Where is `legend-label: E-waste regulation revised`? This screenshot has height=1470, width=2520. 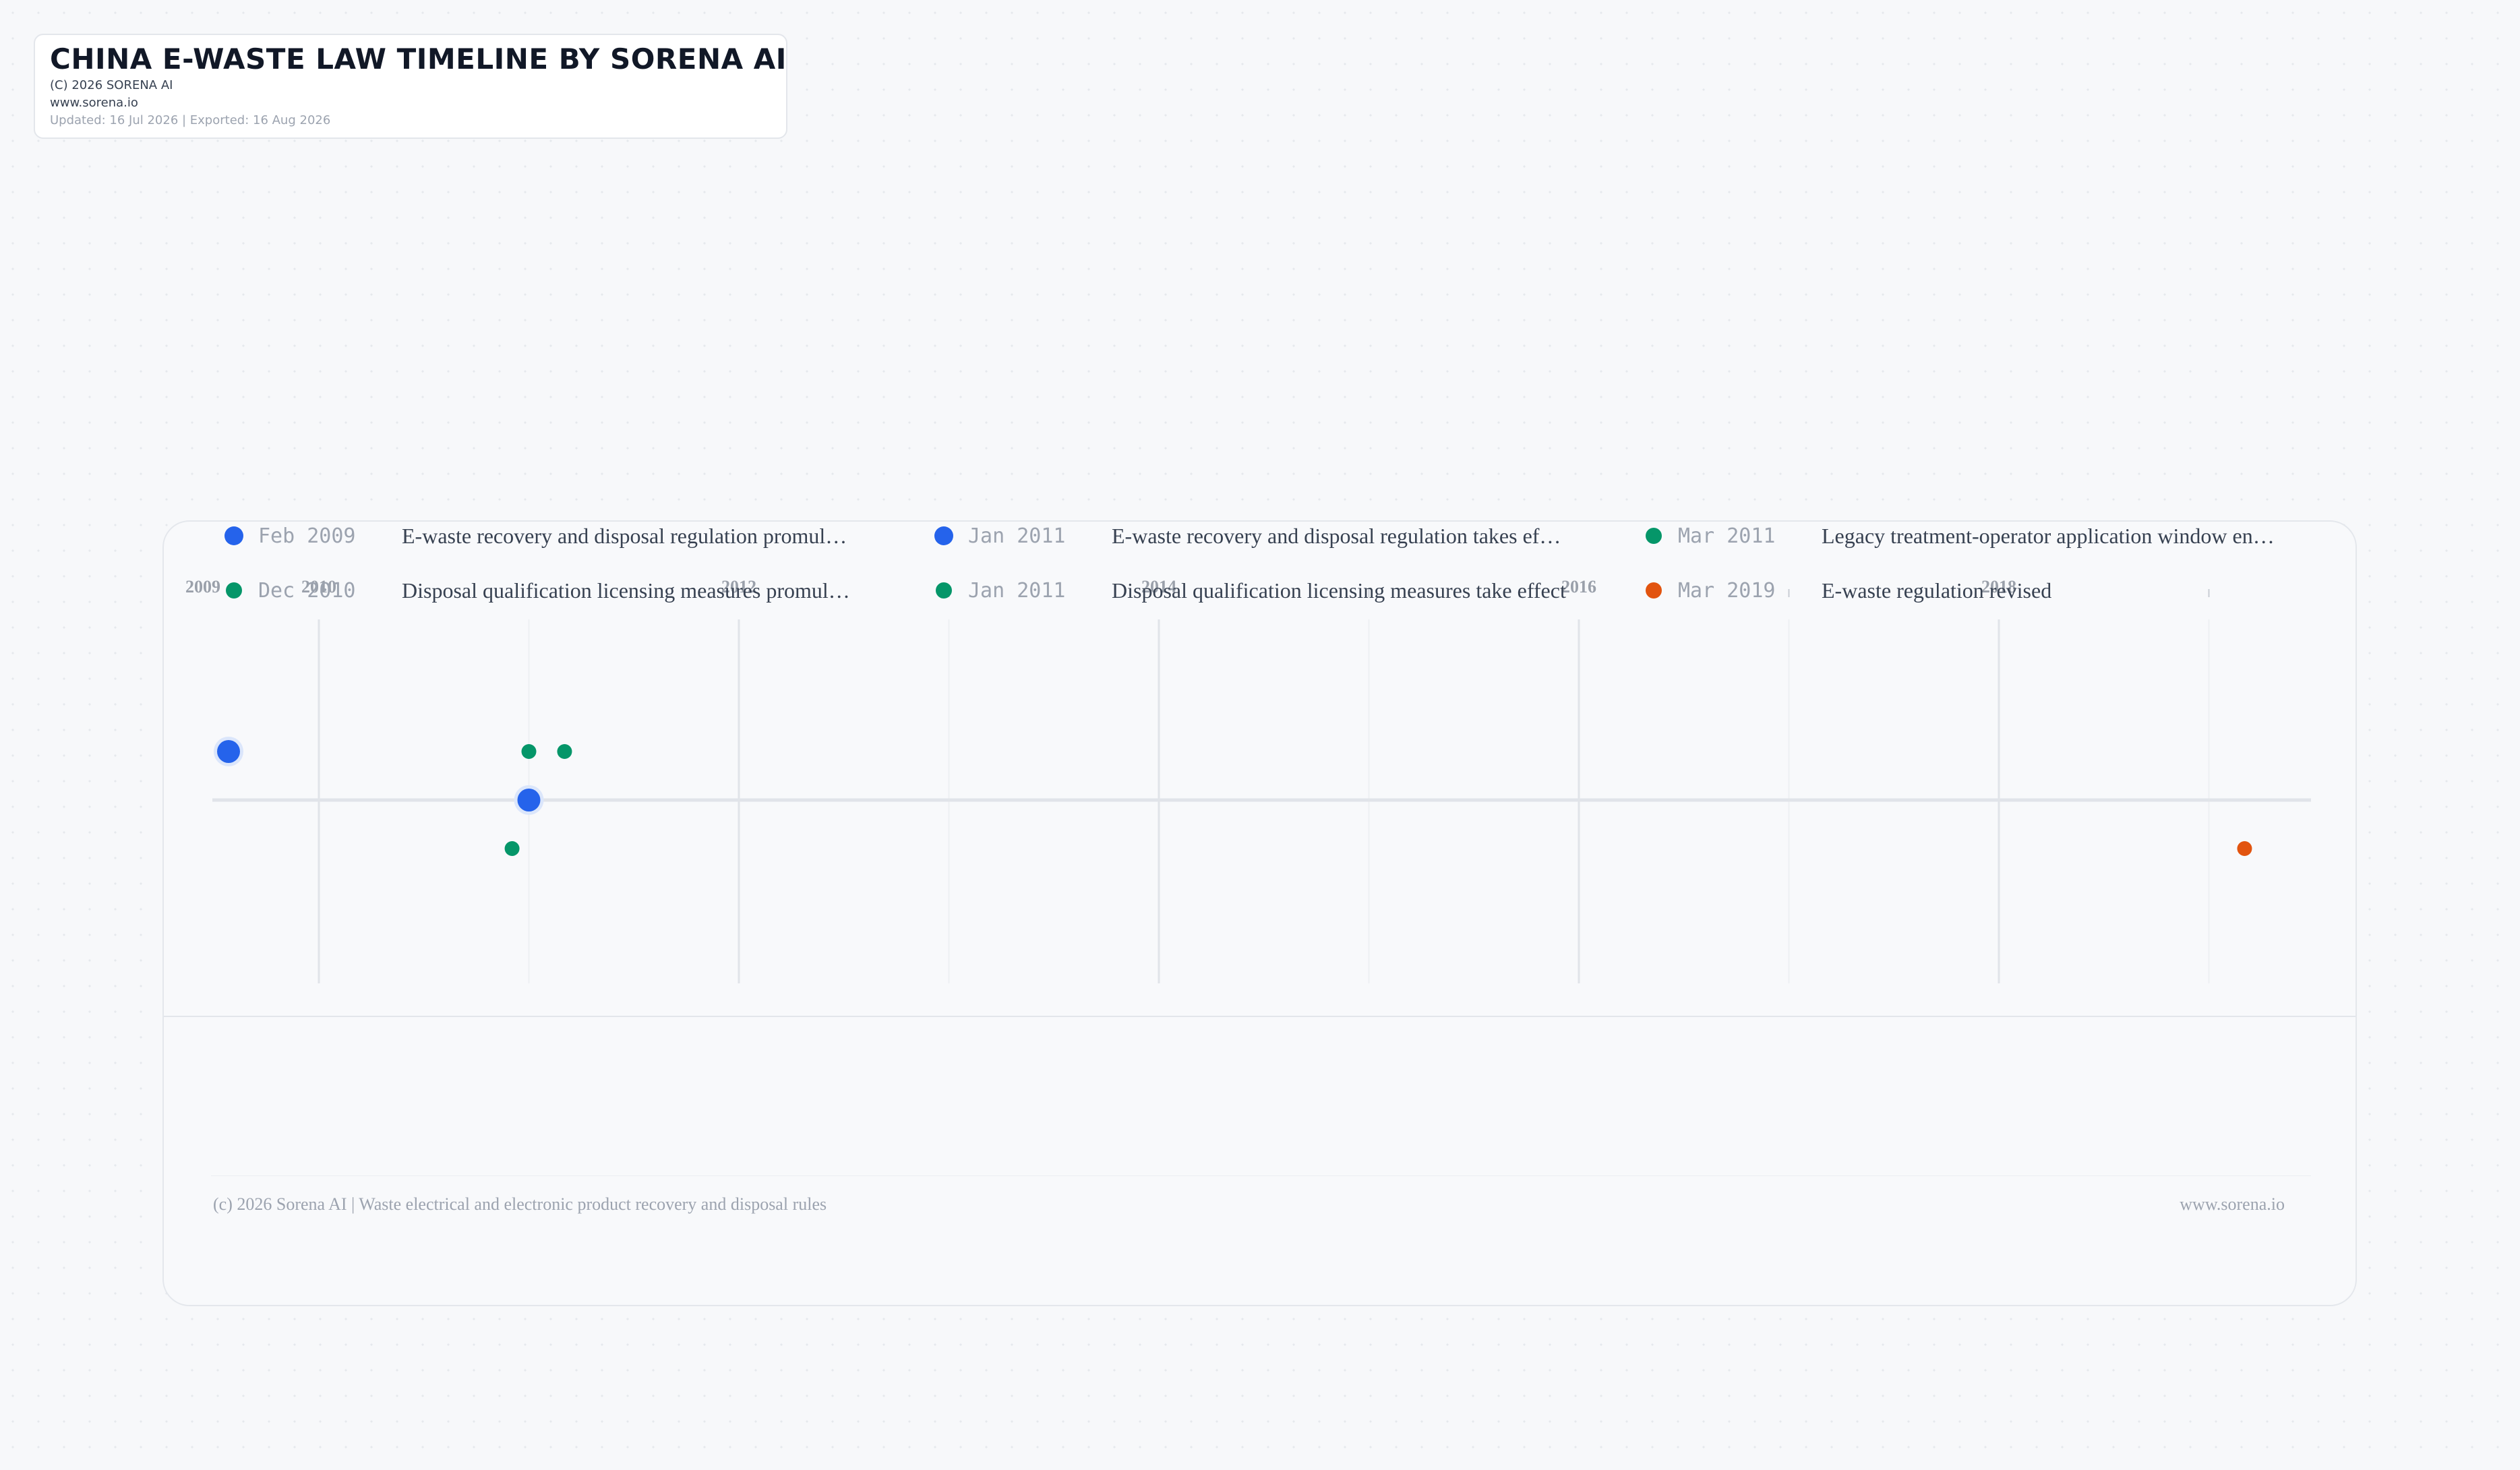 legend-label: E-waste regulation revised is located at coordinates (1937, 590).